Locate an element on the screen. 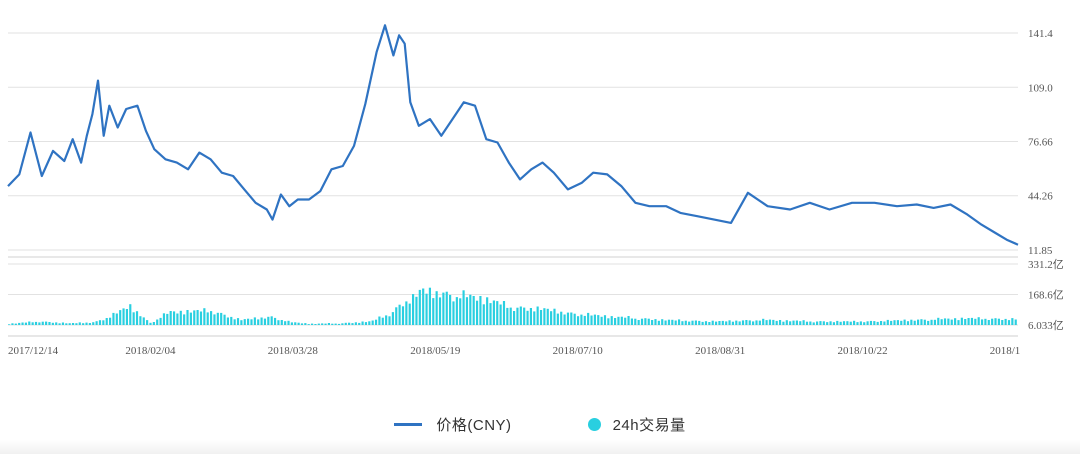 This screenshot has width=1080, height=454. x-tick-label: 2018/03/28 is located at coordinates (293, 351).